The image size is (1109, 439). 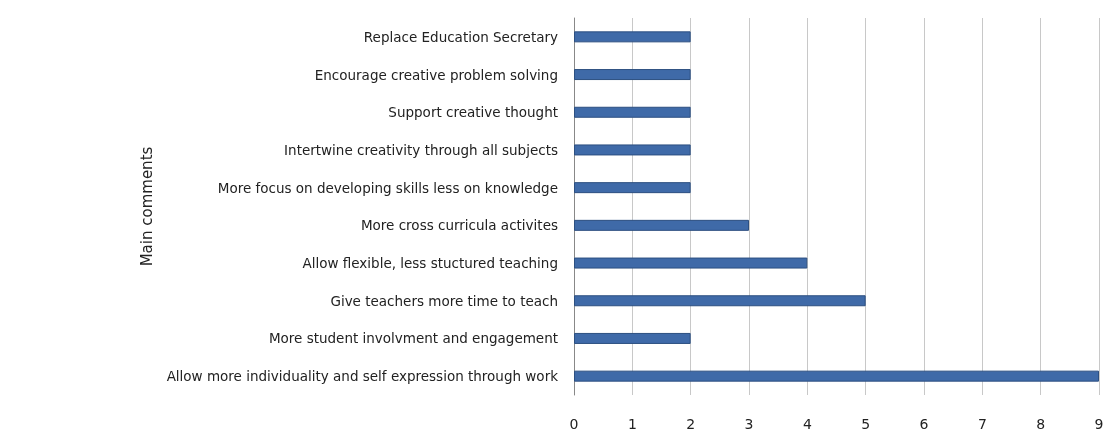 What do you see at coordinates (924, 424) in the screenshot?
I see `x-tick-label: 6` at bounding box center [924, 424].